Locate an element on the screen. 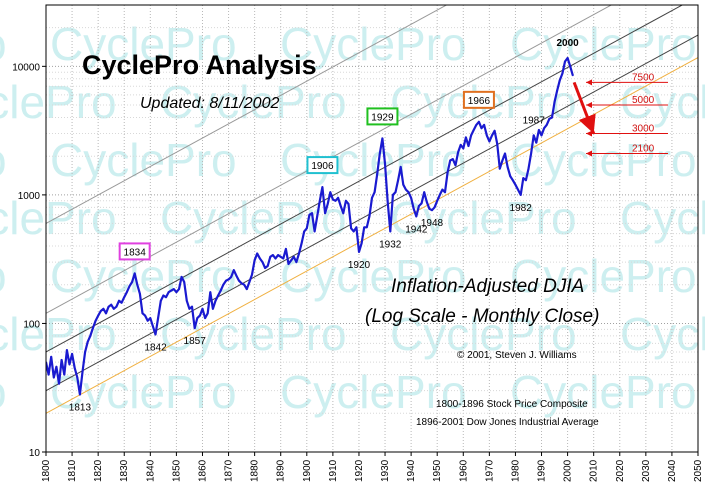 This screenshot has height=486, width=705. trough-label: 1932 is located at coordinates (390, 244).